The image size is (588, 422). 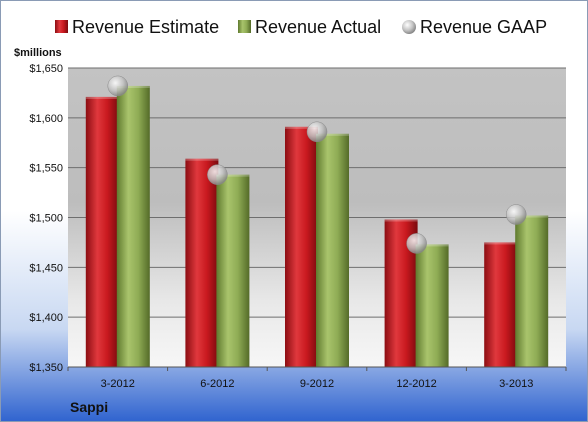 I want to click on y-tick-label: $1,450, so click(x=46, y=268).